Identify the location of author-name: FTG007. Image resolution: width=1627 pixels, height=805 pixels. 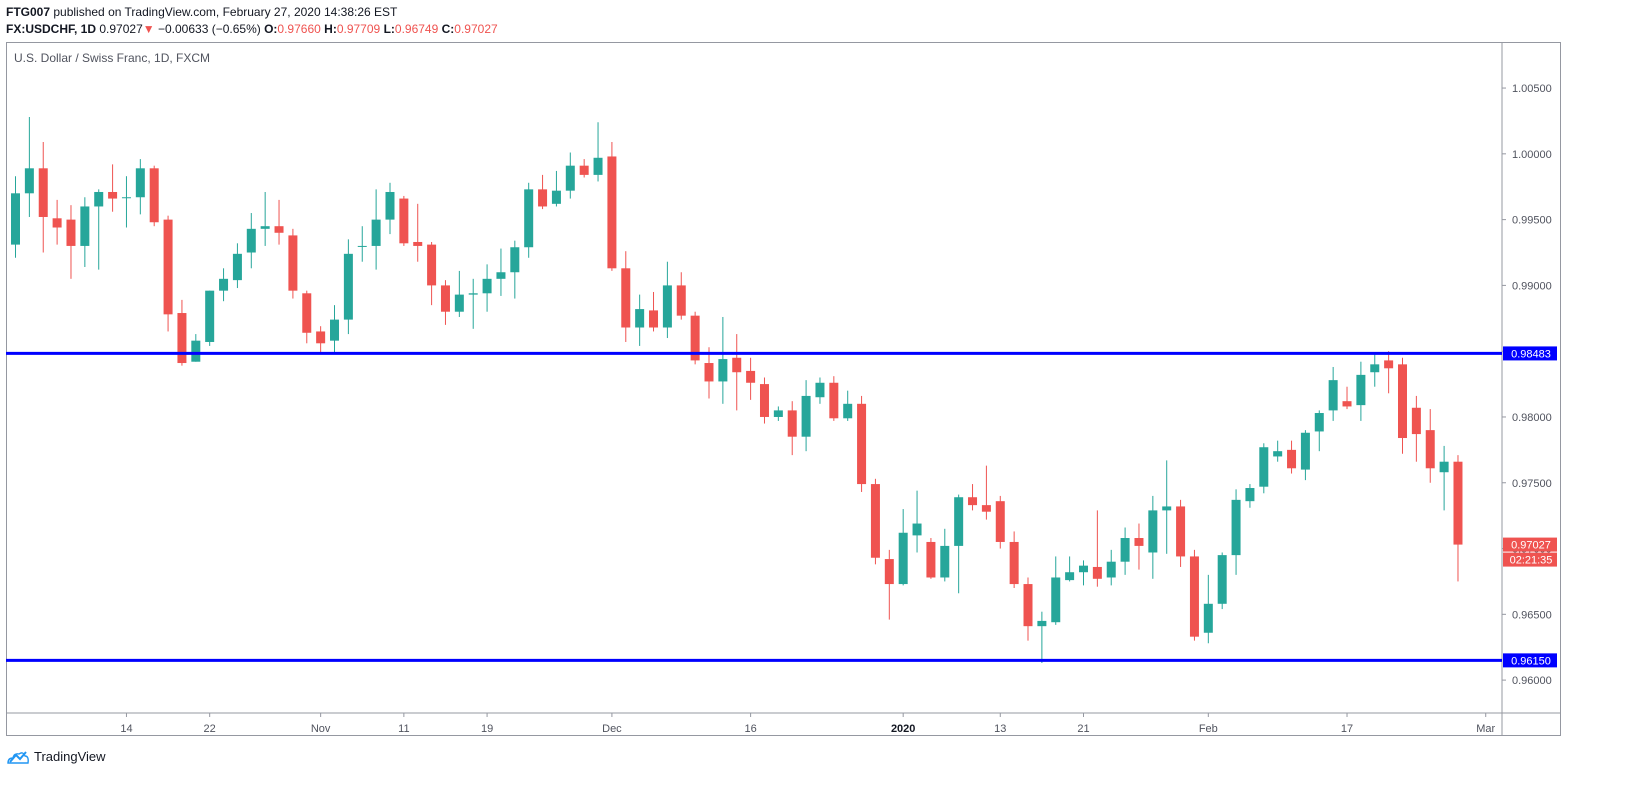
(28, 12).